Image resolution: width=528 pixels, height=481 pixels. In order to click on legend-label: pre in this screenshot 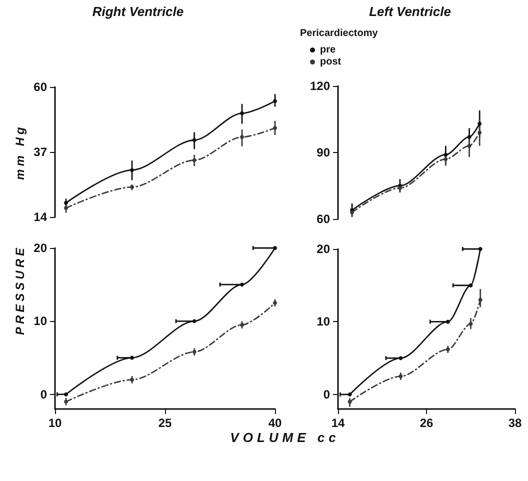, I will do `click(328, 50)`.